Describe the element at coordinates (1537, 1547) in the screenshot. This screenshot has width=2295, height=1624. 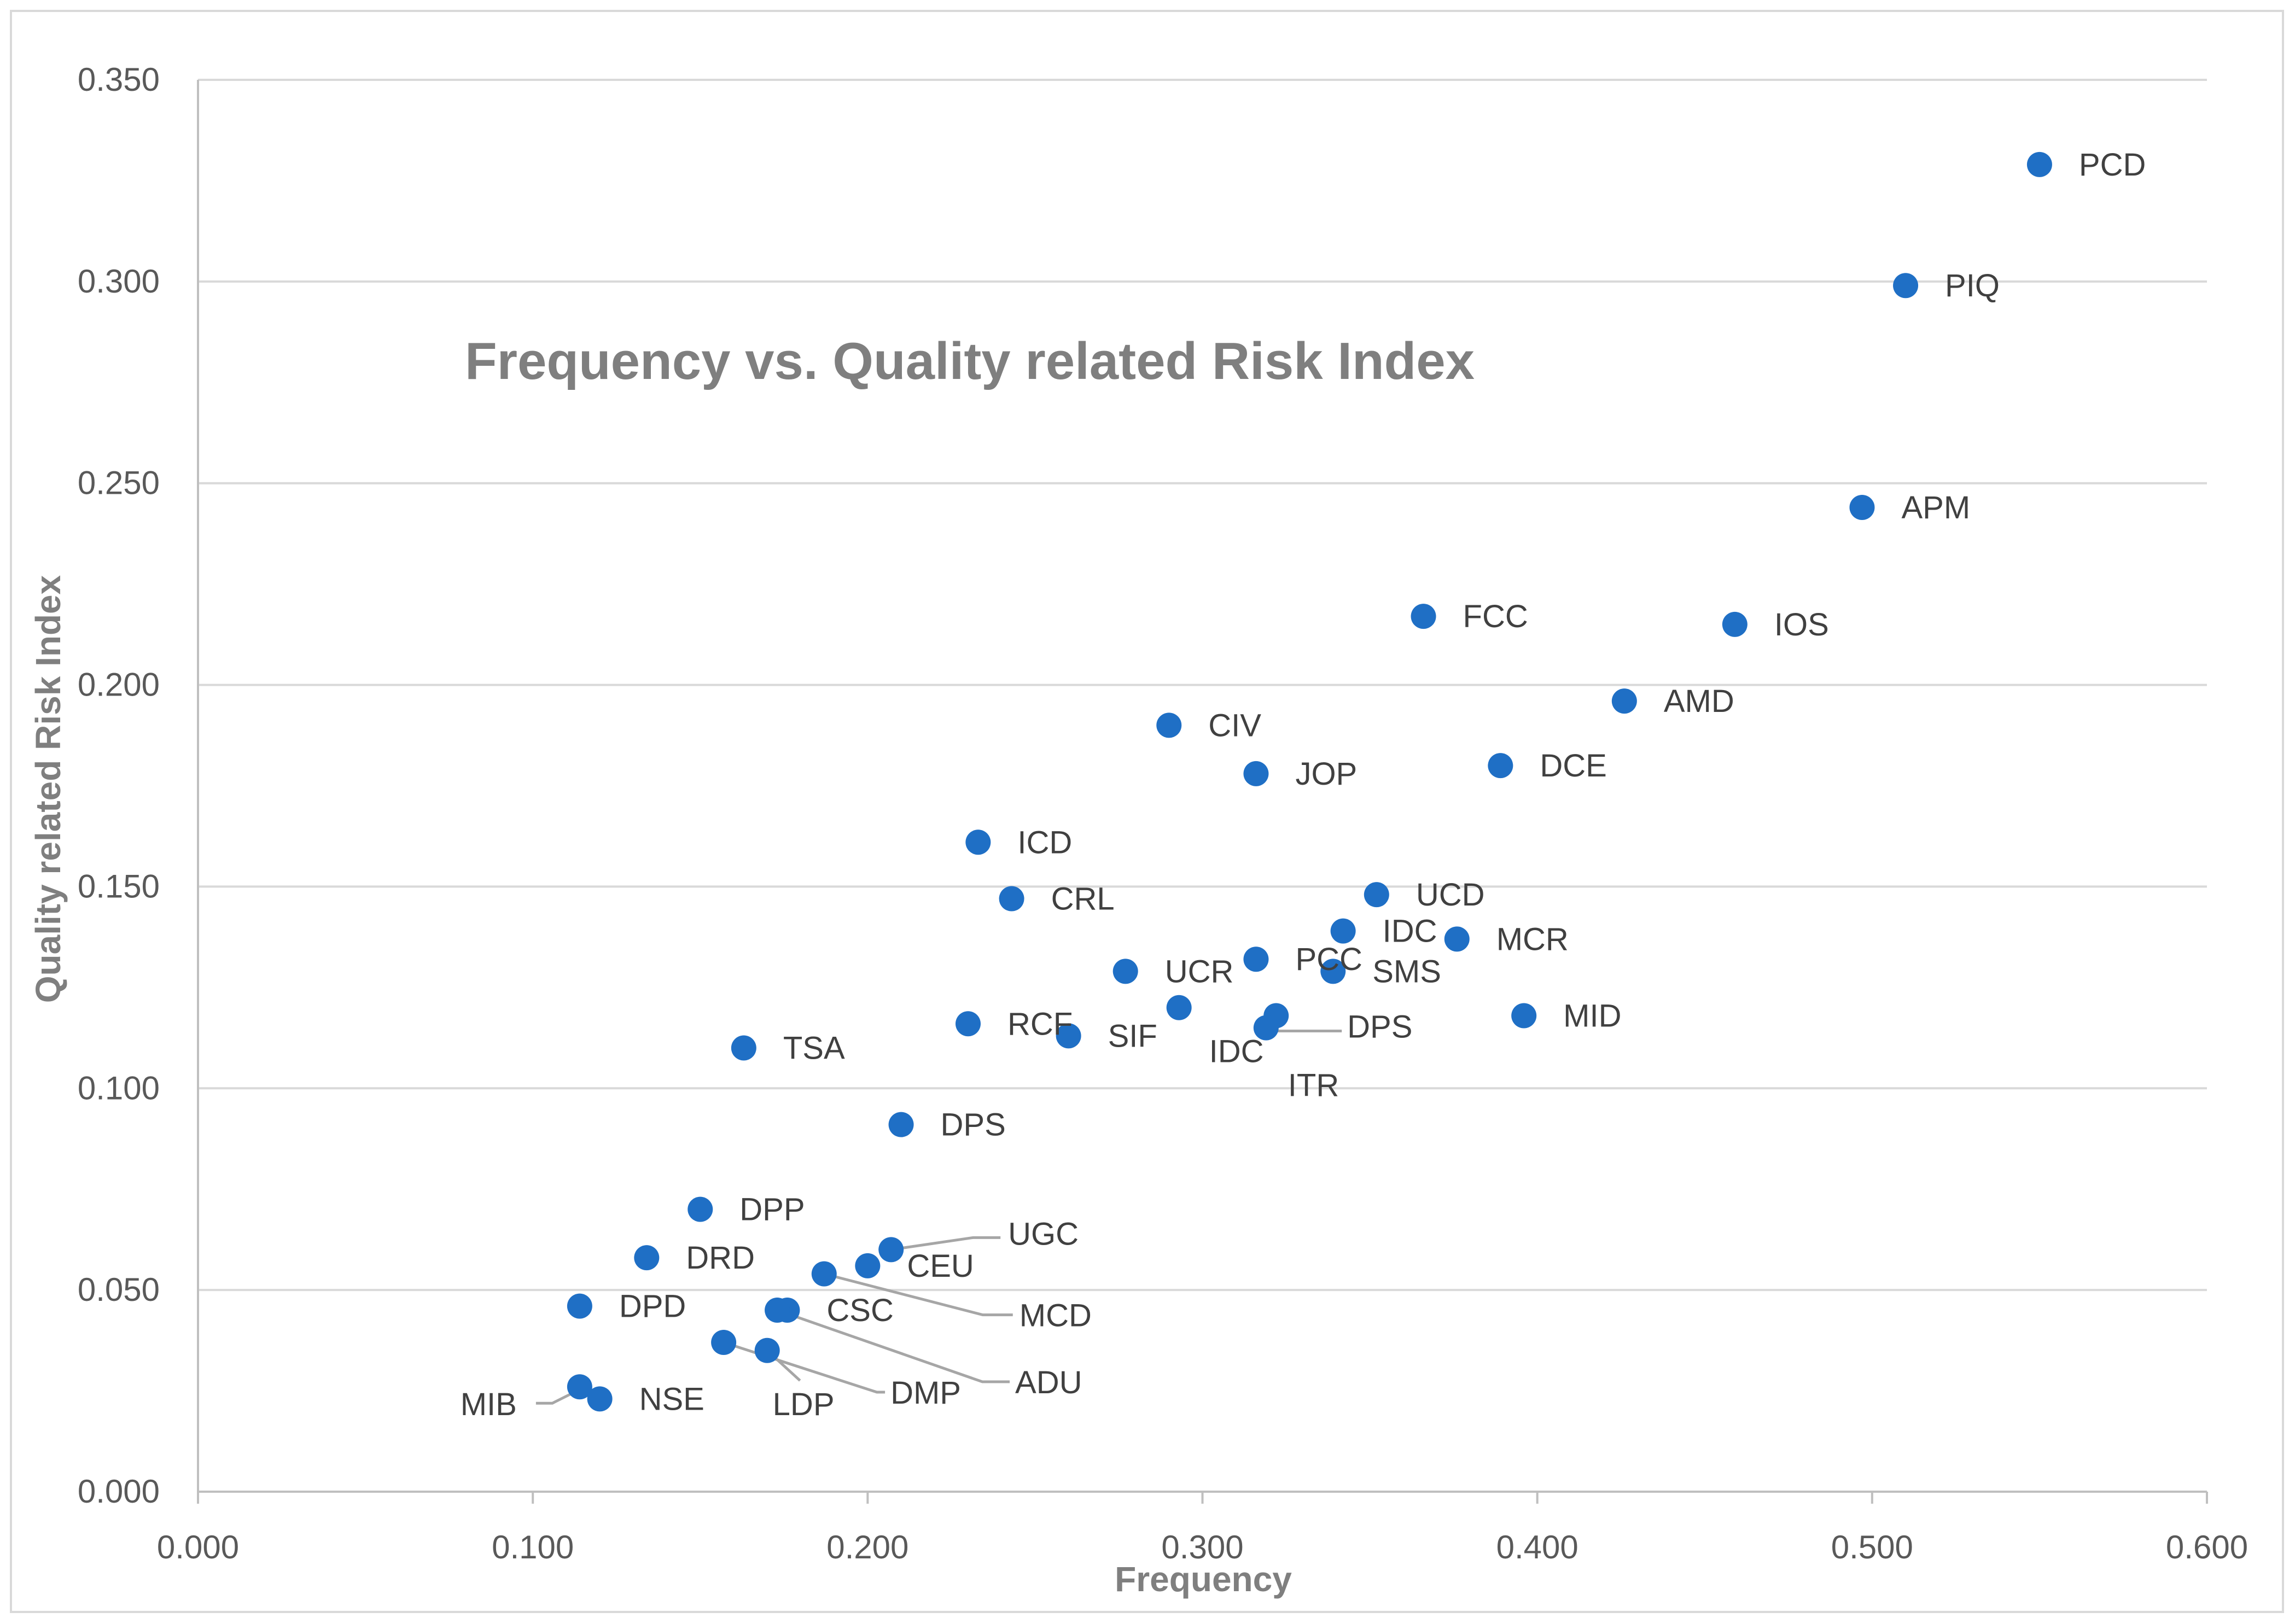
I see `x-tick-label: 0.400` at that location.